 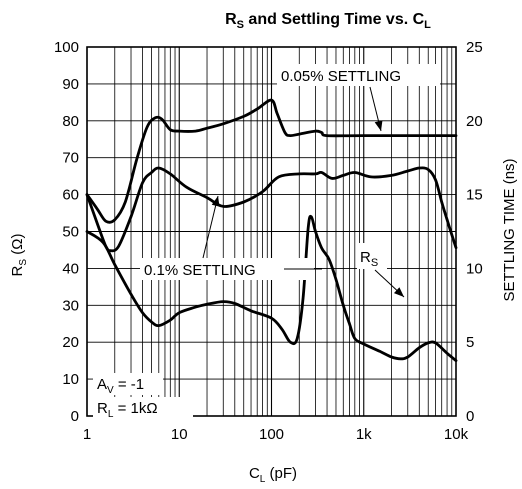 What do you see at coordinates (509, 229) in the screenshot?
I see `y-axis-right-label: SETTLING TIME (ns)` at bounding box center [509, 229].